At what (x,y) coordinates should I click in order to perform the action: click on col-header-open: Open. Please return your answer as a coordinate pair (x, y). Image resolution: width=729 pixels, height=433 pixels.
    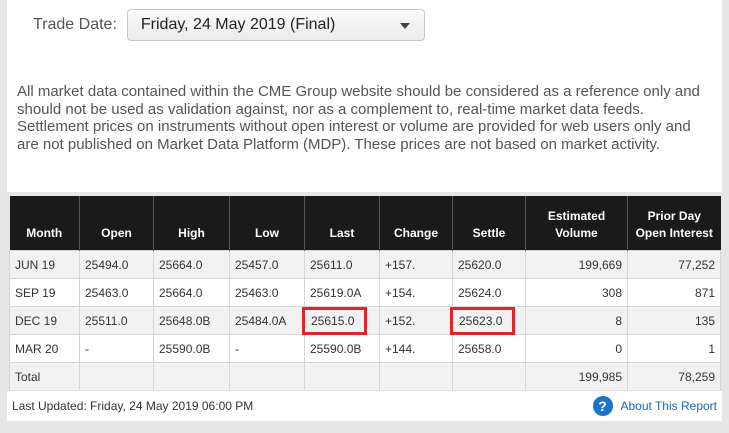
    Looking at the image, I should click on (116, 223).